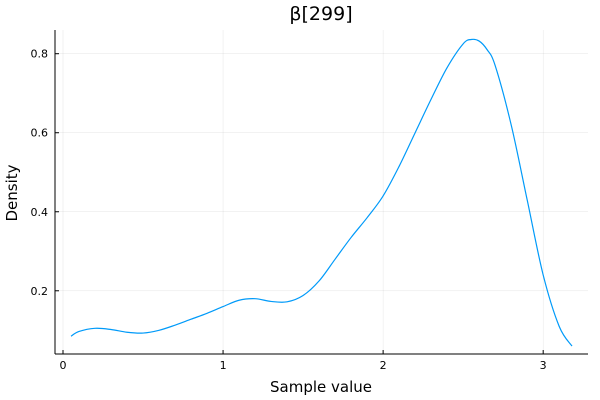  Describe the element at coordinates (543, 365) in the screenshot. I see `x-tick-label: 3` at that location.